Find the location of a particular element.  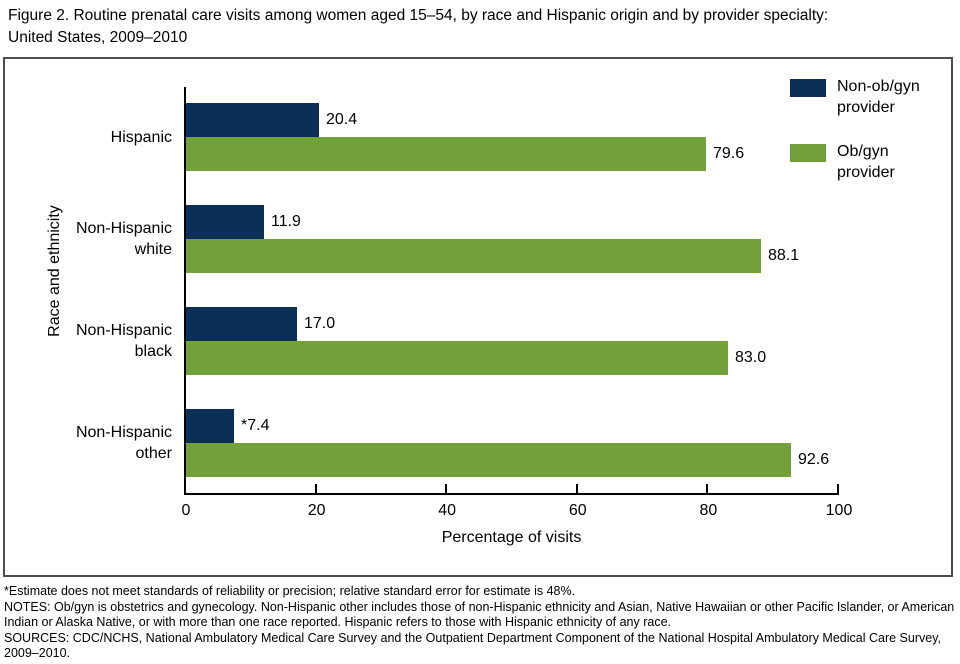

legend-label: Ob/gyn provider is located at coordinates (866, 162).